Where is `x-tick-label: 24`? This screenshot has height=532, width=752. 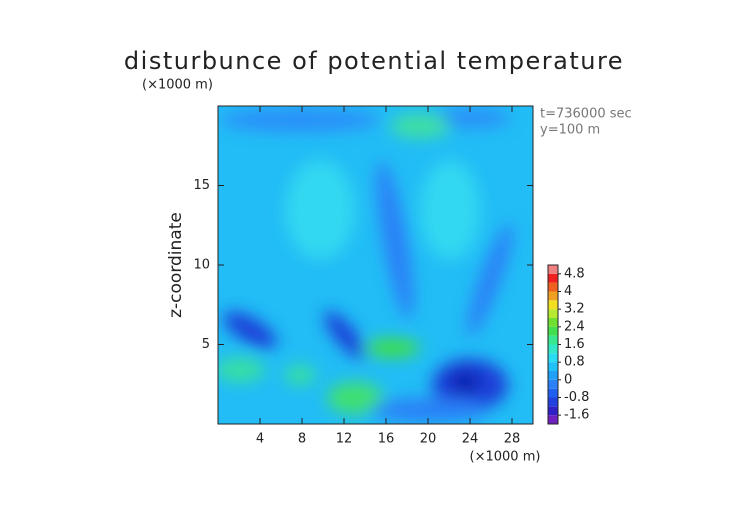
x-tick-label: 24 is located at coordinates (470, 439).